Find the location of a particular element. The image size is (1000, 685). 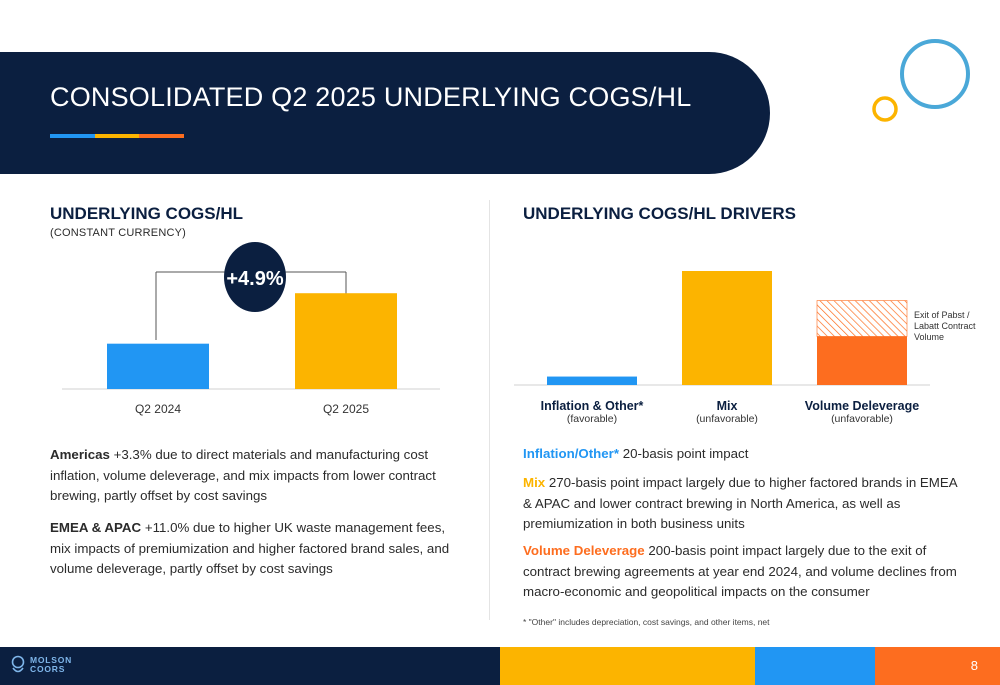

bar-volume-deleverage-exit-contract is located at coordinates (862, 318).